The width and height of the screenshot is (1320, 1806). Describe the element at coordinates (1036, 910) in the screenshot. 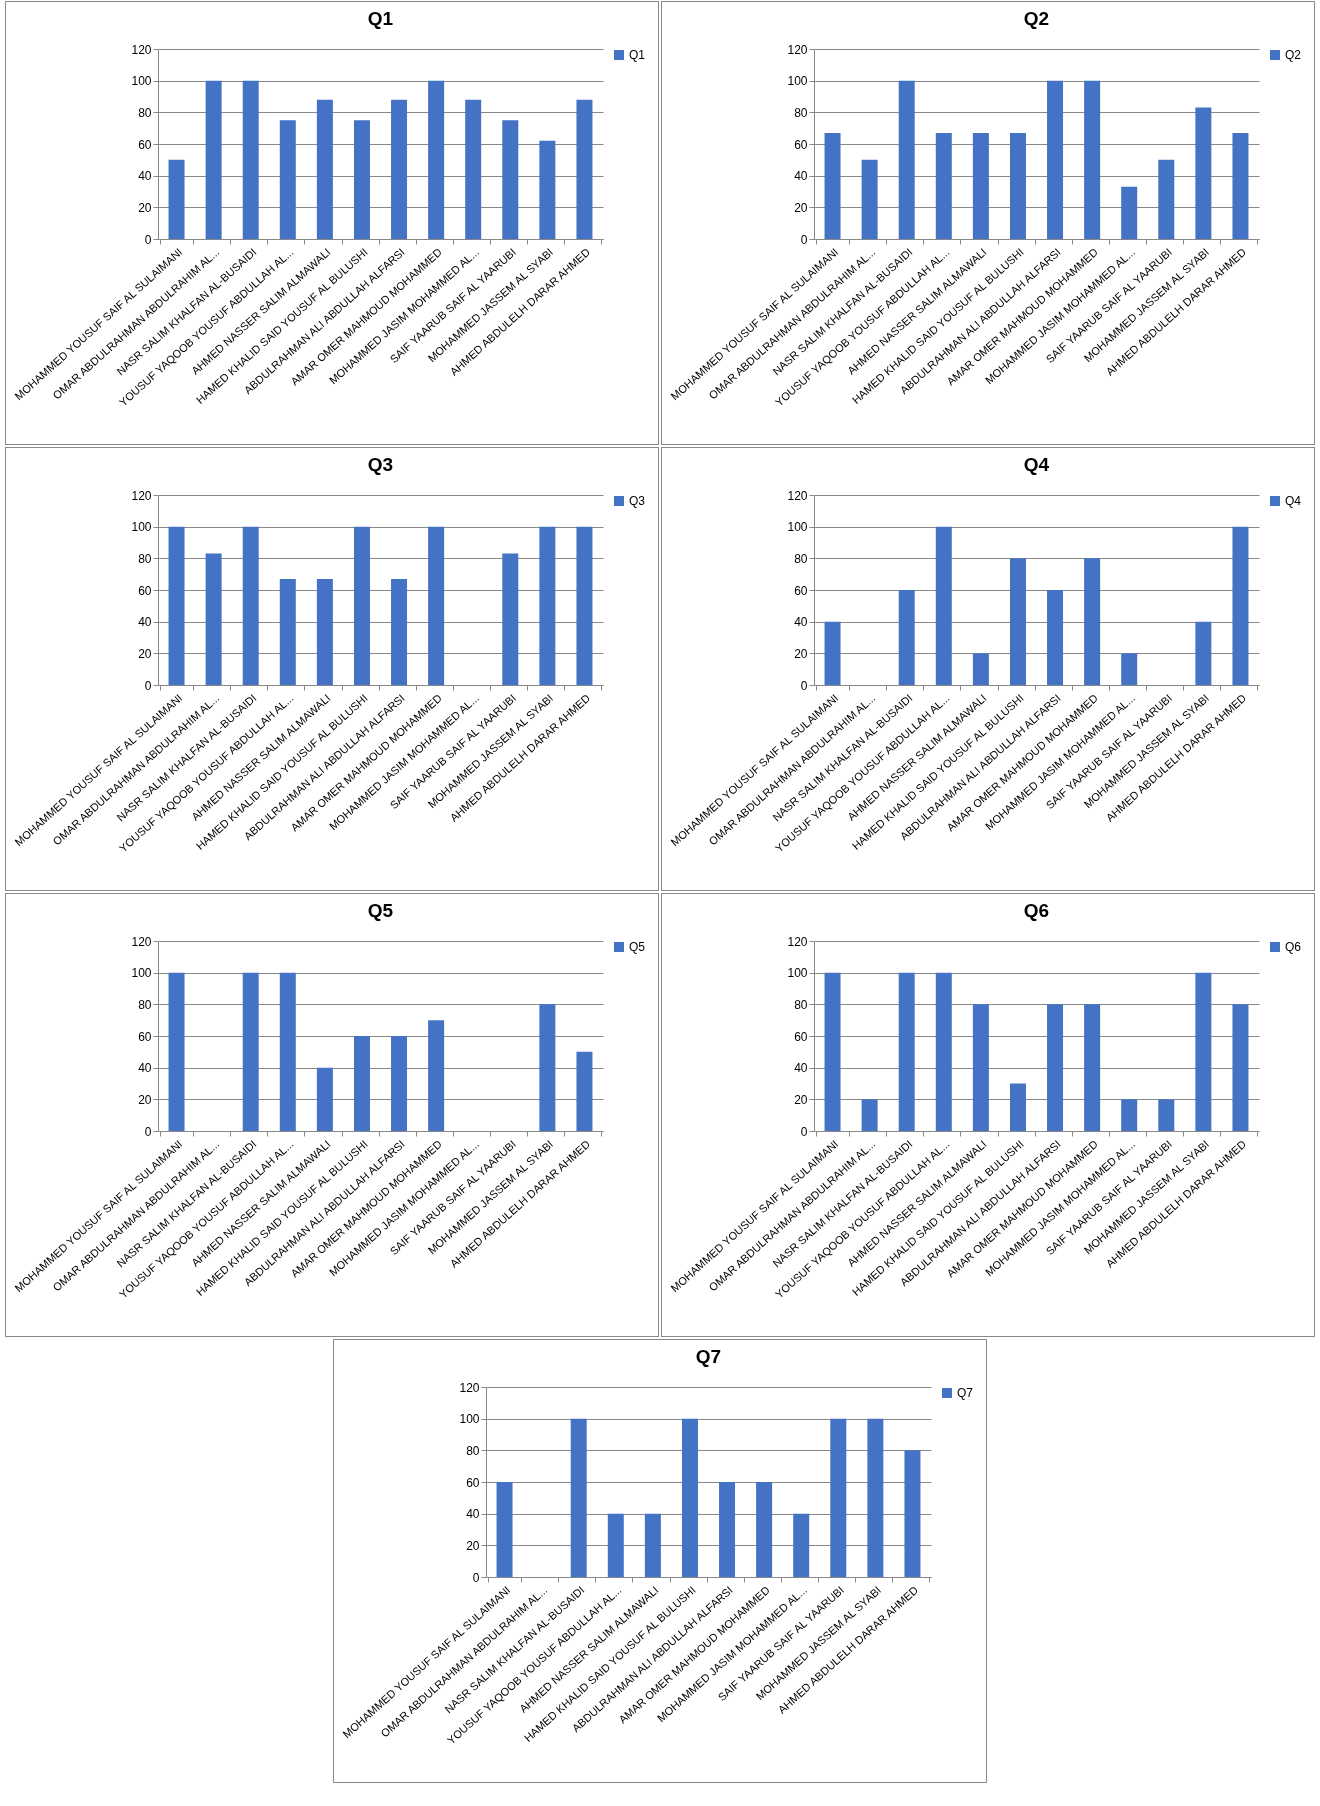

I see `chart-title: Q6` at that location.